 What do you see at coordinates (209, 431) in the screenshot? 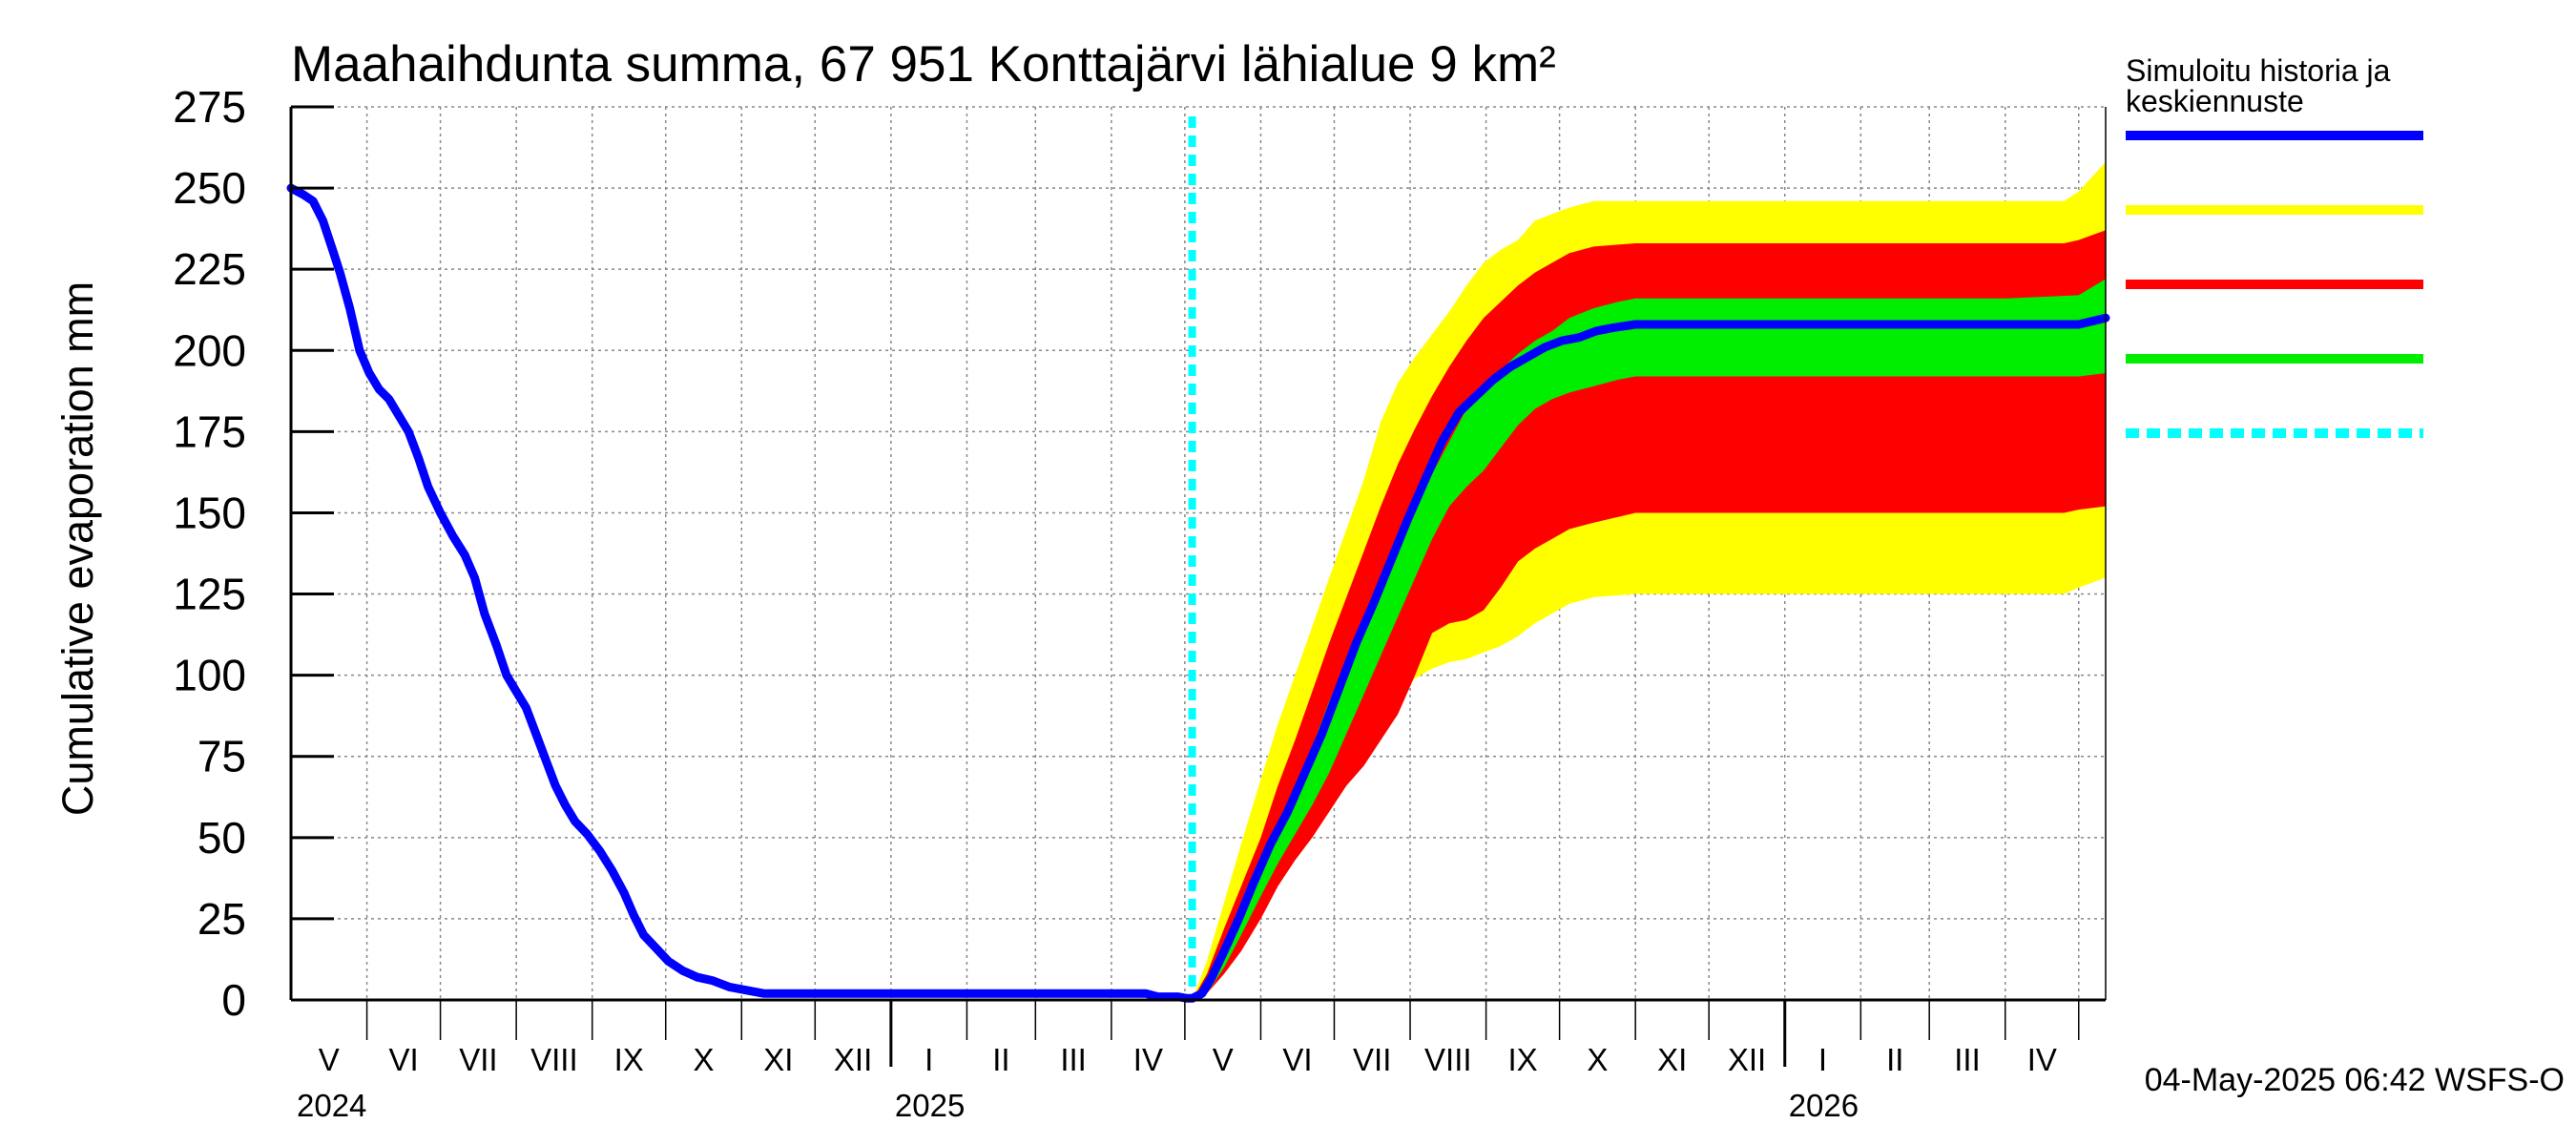
I see `y-tick-label: 175` at bounding box center [209, 431].